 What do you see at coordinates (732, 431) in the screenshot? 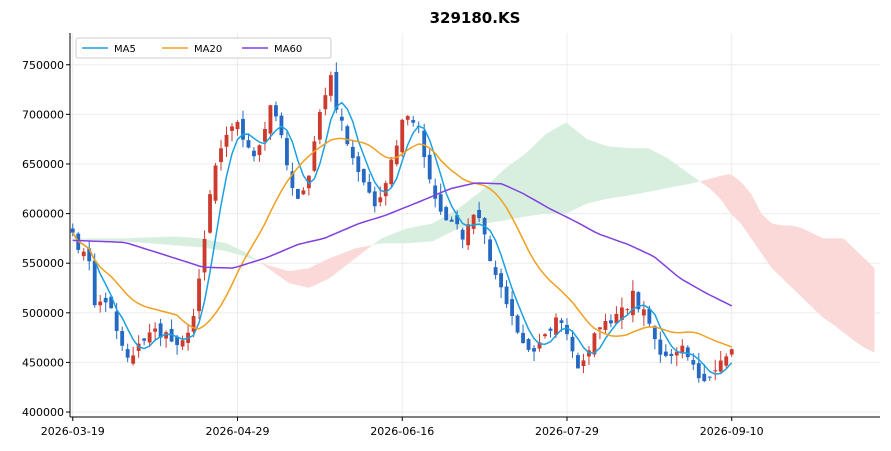
I see `x-tick-label: 2026-09-10` at bounding box center [732, 431].